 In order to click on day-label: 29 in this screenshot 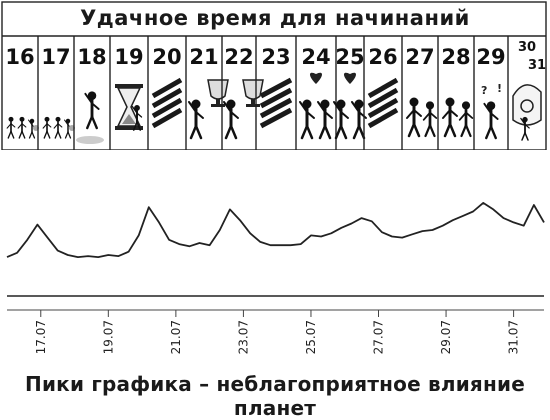, I will do `click(490, 57)`.